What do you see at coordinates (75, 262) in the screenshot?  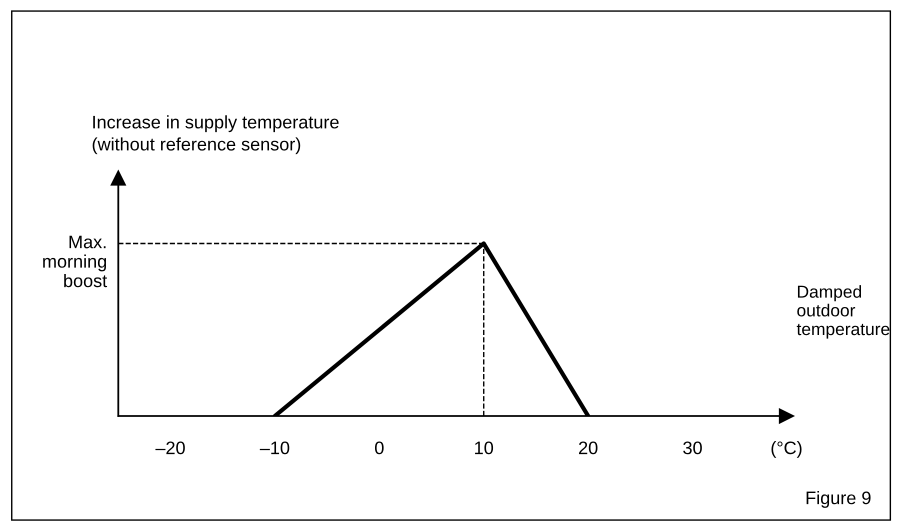 I see `ref-line-label: Max. morning boost` at bounding box center [75, 262].